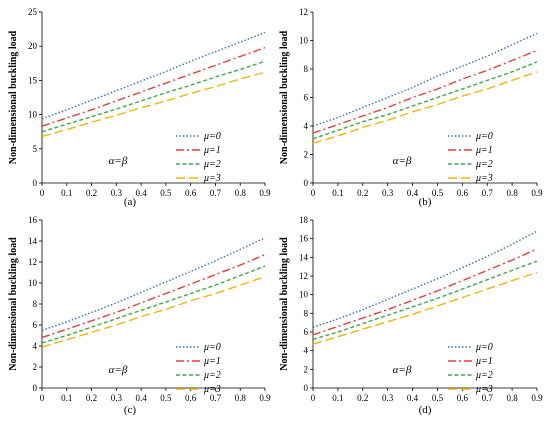 The height and width of the screenshot is (426, 550). I want to click on panel-label: (b), so click(425, 202).